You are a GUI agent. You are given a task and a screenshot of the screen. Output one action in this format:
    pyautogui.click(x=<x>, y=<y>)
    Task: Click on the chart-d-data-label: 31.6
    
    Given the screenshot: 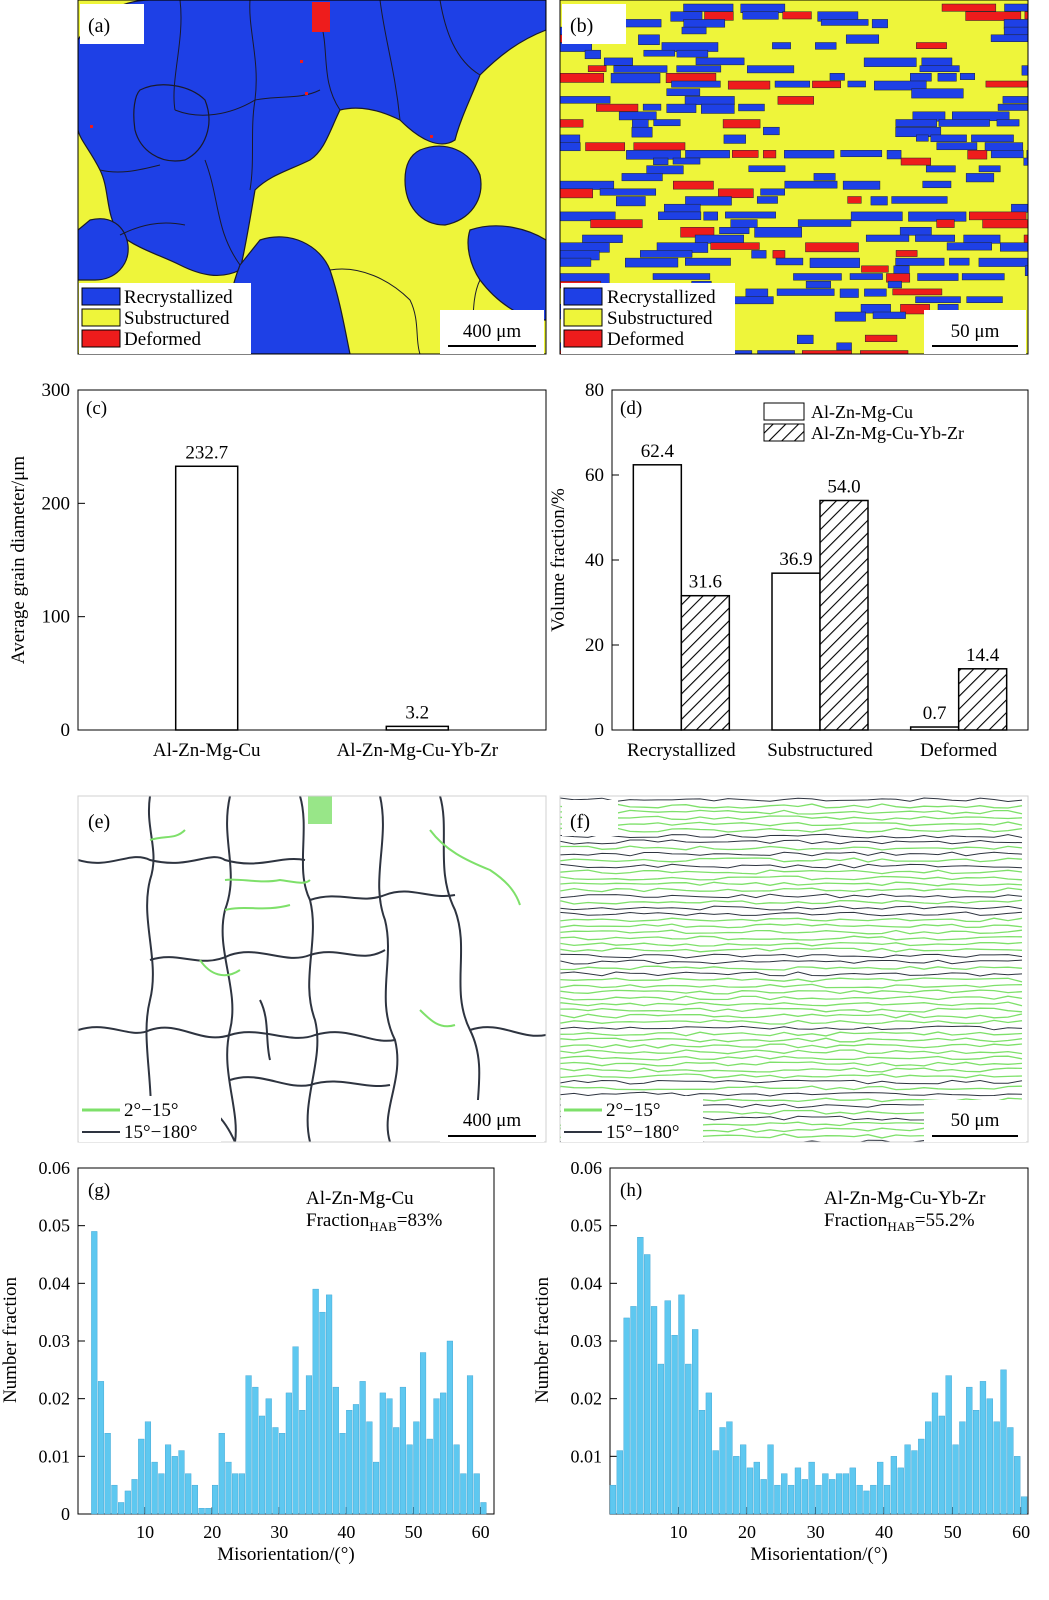 What is the action you would take?
    pyautogui.click(x=705, y=582)
    